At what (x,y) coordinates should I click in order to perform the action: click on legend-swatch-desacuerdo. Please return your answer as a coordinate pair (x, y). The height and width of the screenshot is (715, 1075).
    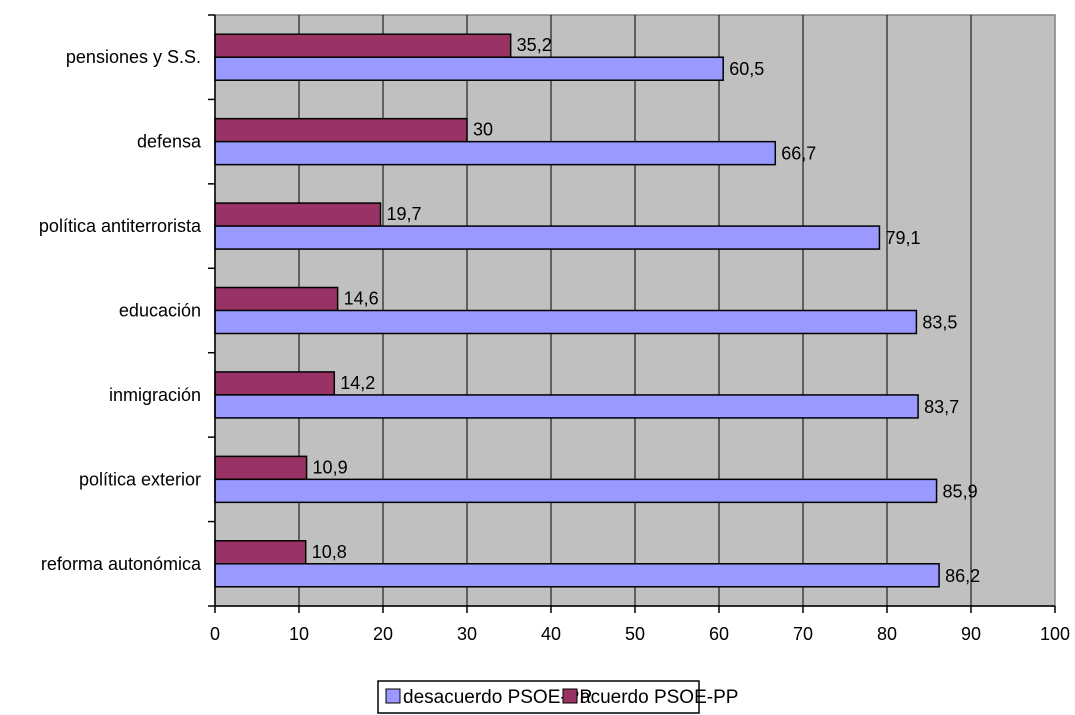
    Looking at the image, I should click on (393, 696).